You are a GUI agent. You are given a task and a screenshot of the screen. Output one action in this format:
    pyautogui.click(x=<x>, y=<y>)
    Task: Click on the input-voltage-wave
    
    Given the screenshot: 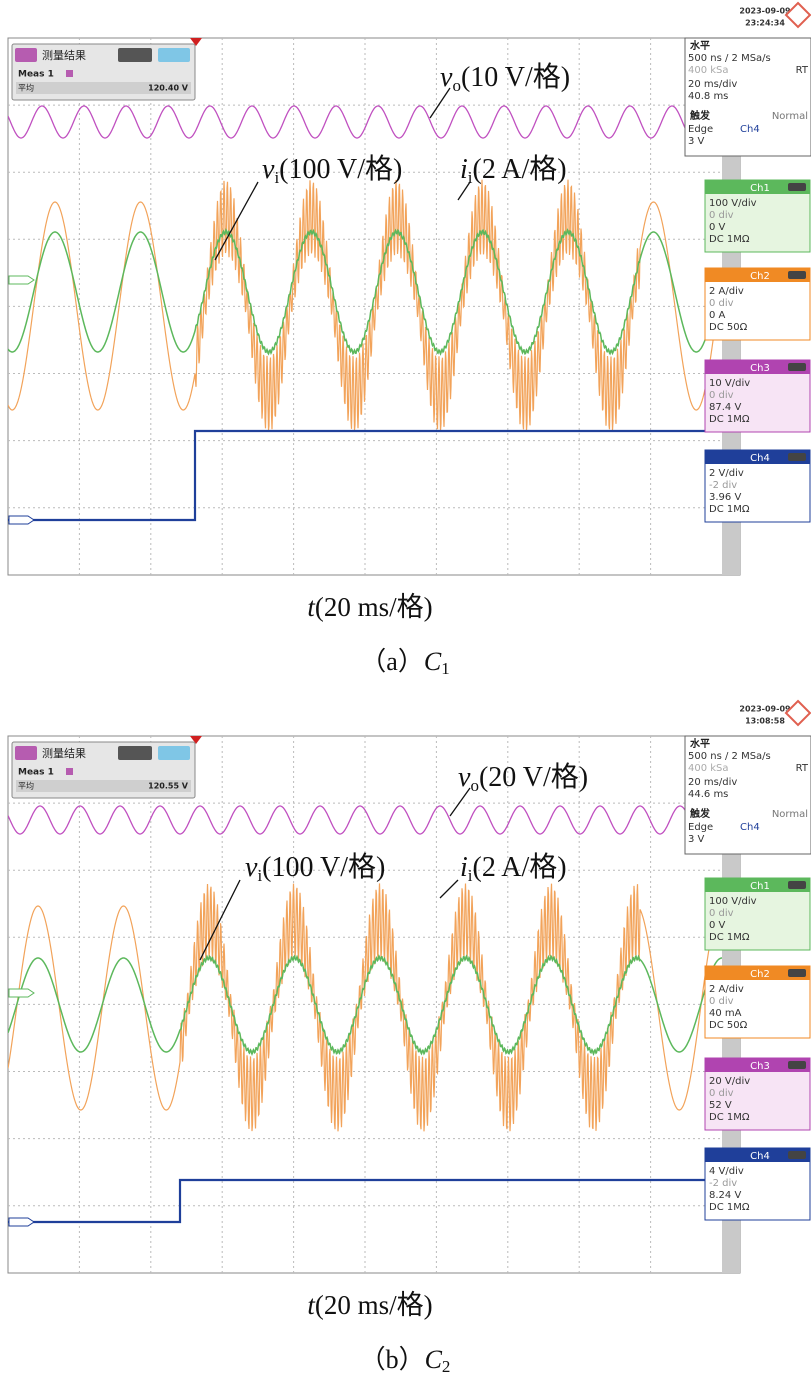 What is the action you would take?
    pyautogui.click(x=365, y=1005)
    